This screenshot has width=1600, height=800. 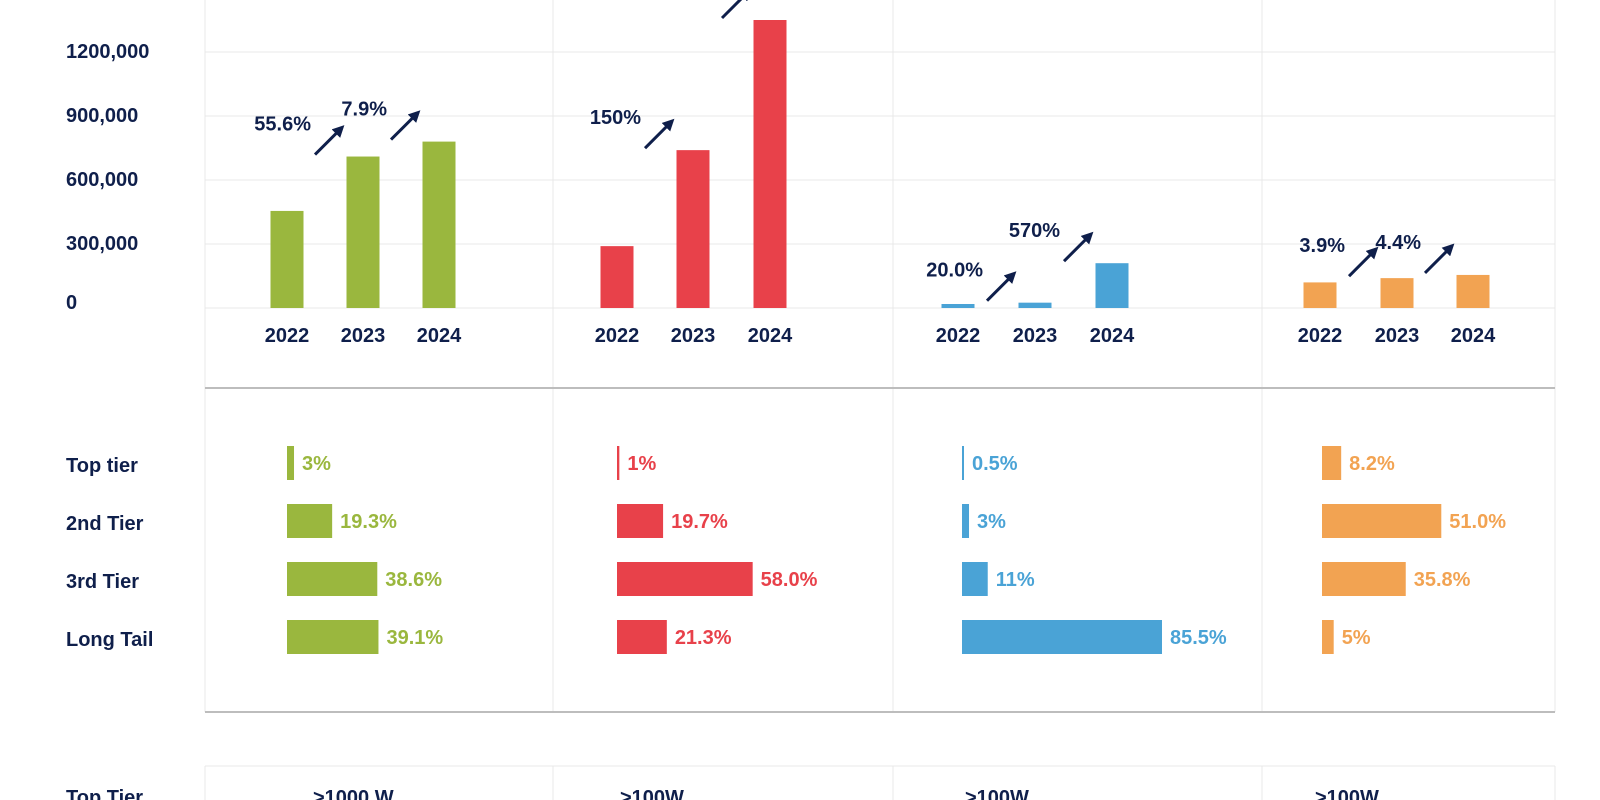 I want to click on y-tick-label: 1200,000, so click(x=107, y=52).